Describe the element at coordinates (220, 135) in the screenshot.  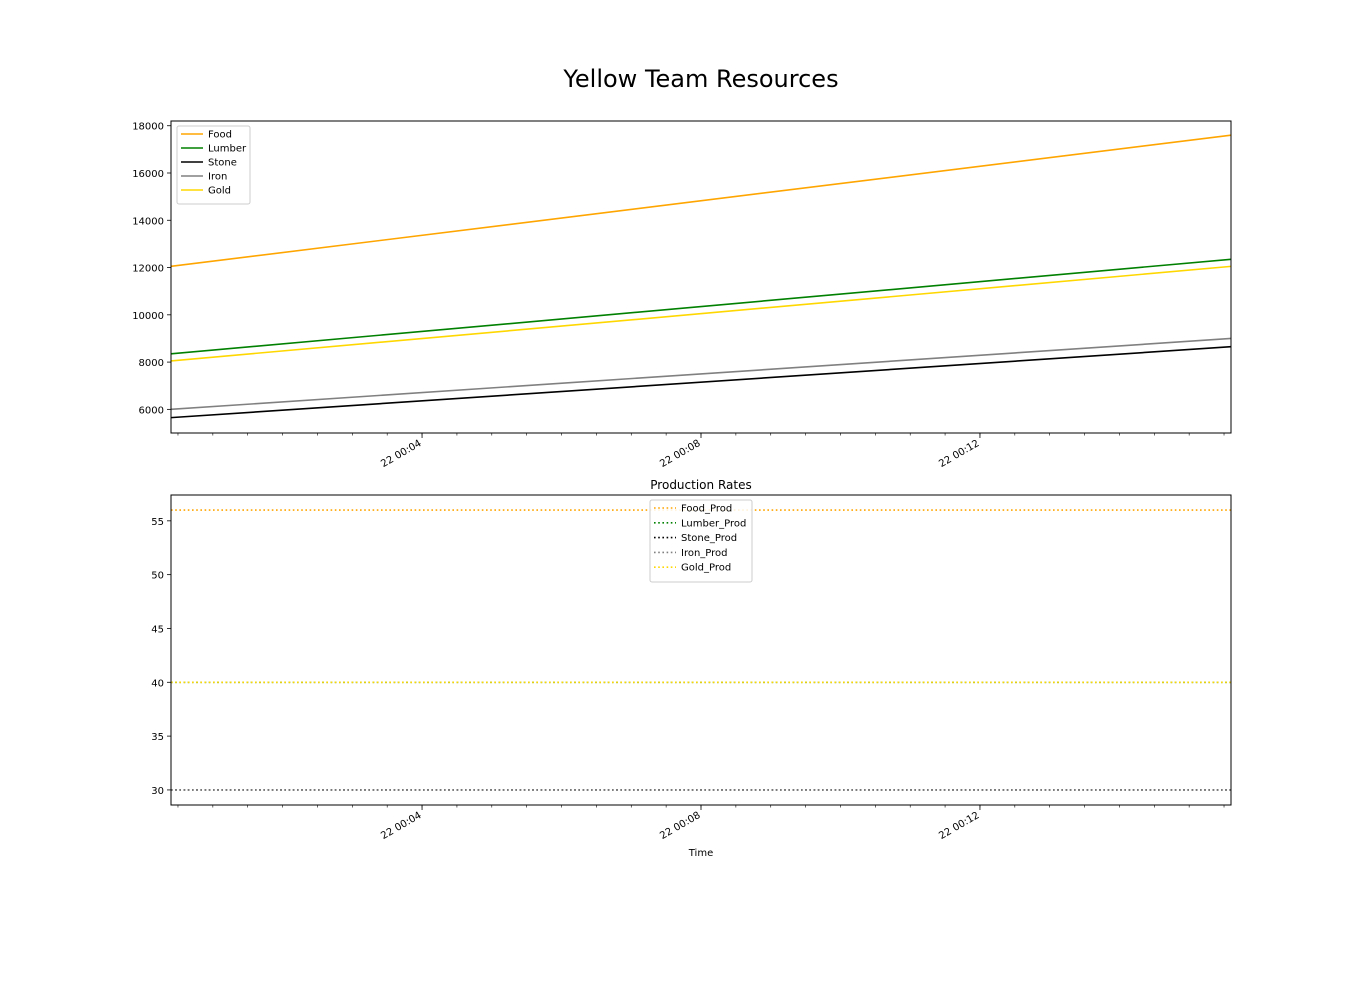
I see `legend-label-food: Food` at that location.